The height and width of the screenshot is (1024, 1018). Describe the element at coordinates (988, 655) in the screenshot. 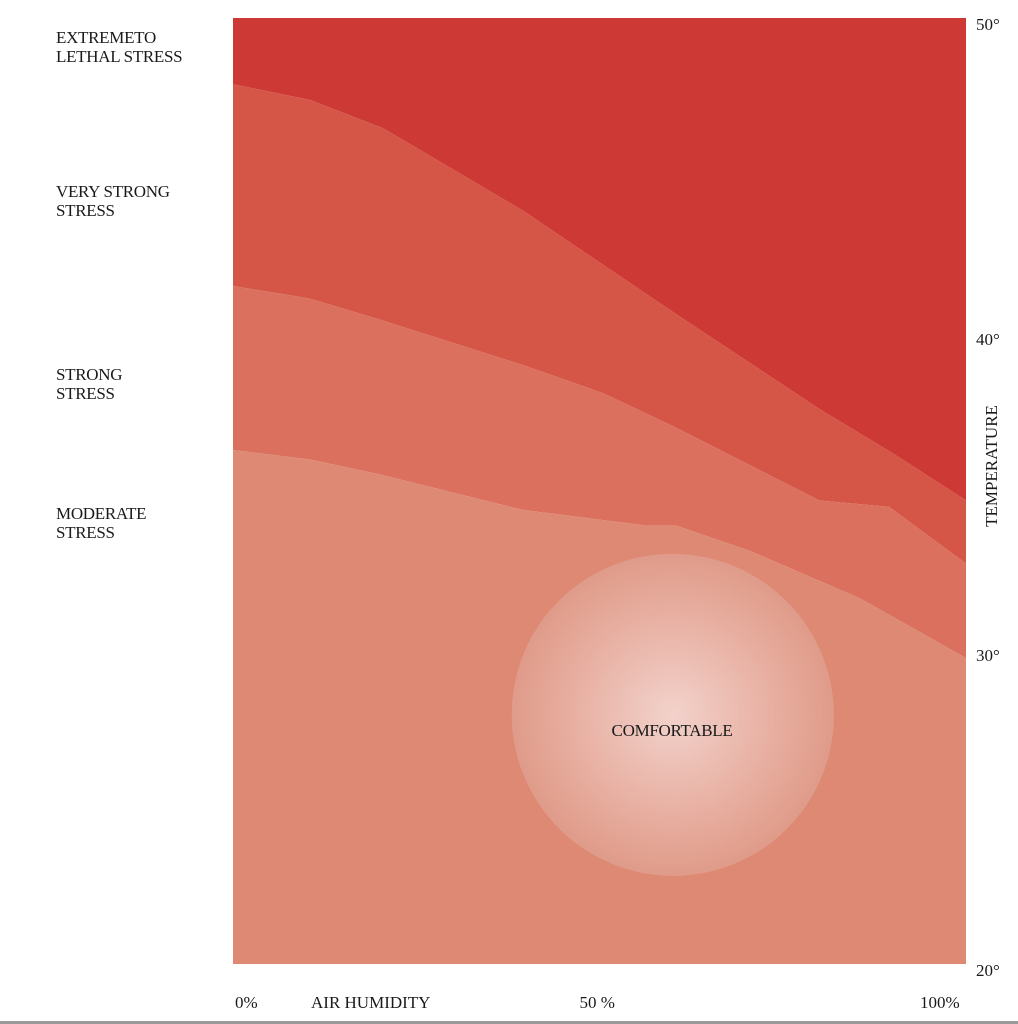

I see `y-tick-label: 30°` at that location.